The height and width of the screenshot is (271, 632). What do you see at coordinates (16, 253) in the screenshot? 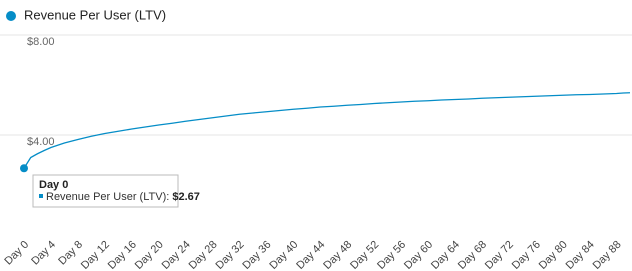
I see `x-tick-label: Day 0` at bounding box center [16, 253].